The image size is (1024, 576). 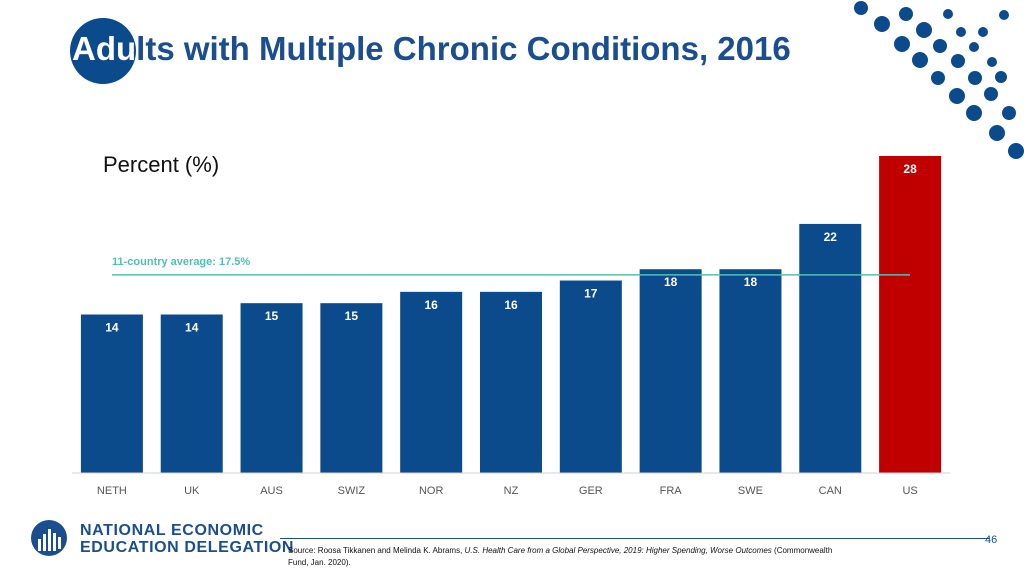 I want to click on x-tick-us: US, so click(x=909, y=491).